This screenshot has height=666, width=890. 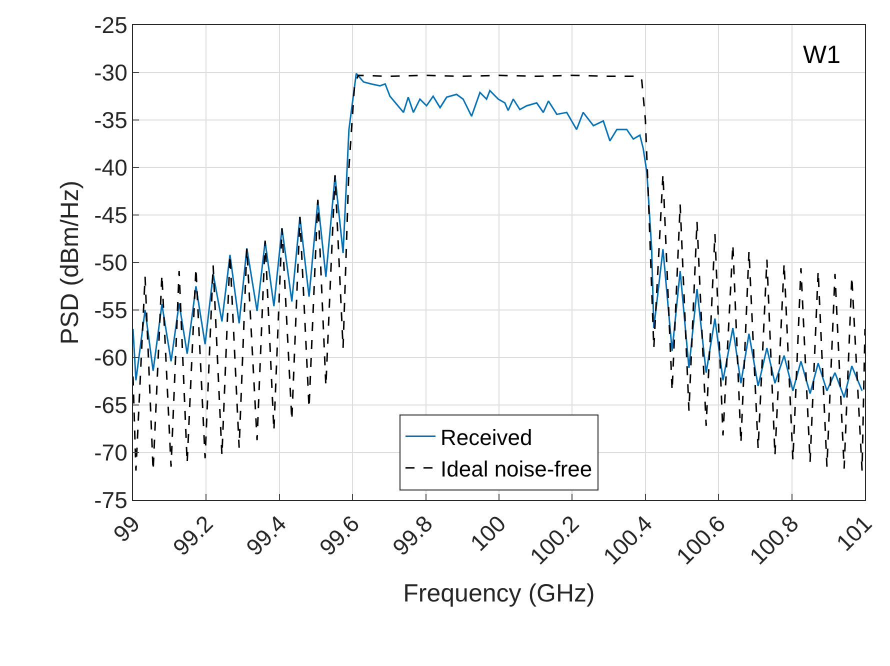 I want to click on y-tick-label: -30, so click(x=111, y=73).